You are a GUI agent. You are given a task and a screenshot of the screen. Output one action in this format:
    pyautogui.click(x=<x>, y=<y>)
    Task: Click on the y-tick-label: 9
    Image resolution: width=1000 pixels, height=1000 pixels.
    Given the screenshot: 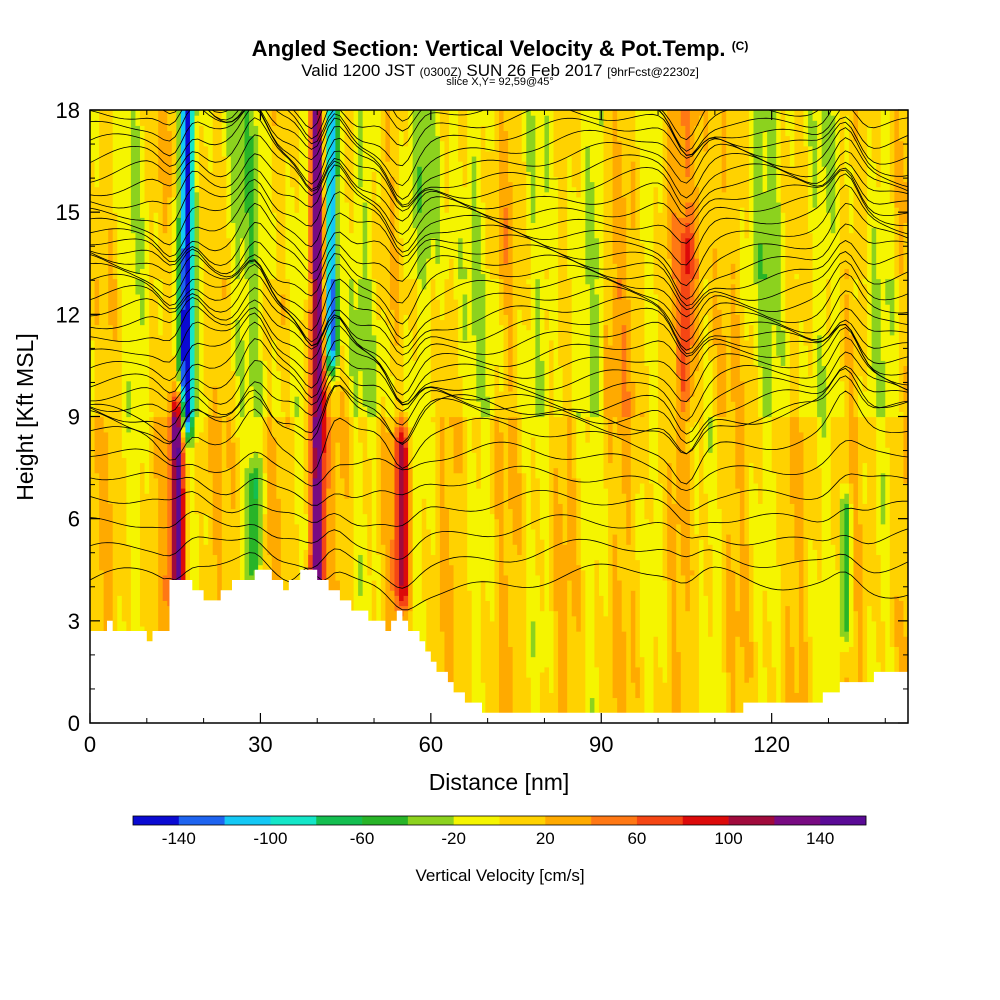 What is the action you would take?
    pyautogui.click(x=74, y=417)
    